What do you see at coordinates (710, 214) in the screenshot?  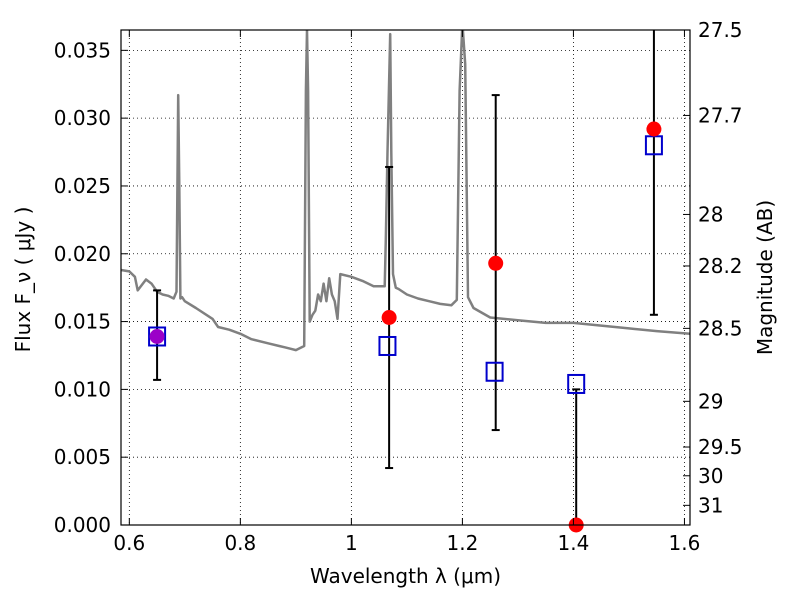 I see `right-tick-label: 28` at bounding box center [710, 214].